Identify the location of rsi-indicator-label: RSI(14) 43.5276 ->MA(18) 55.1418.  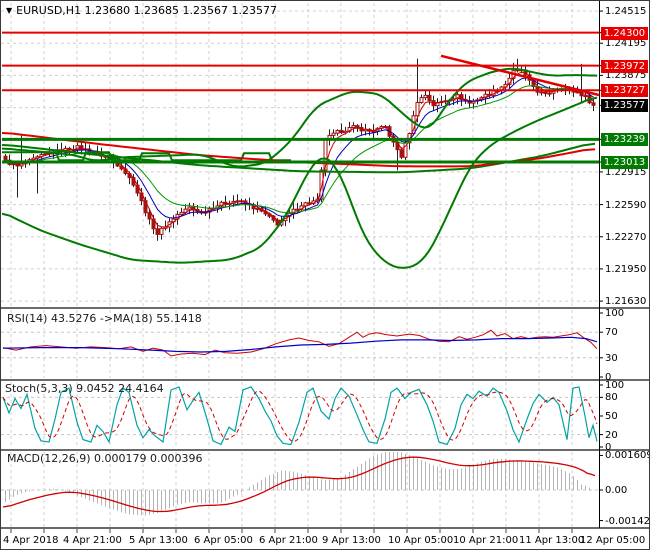
(104, 318).